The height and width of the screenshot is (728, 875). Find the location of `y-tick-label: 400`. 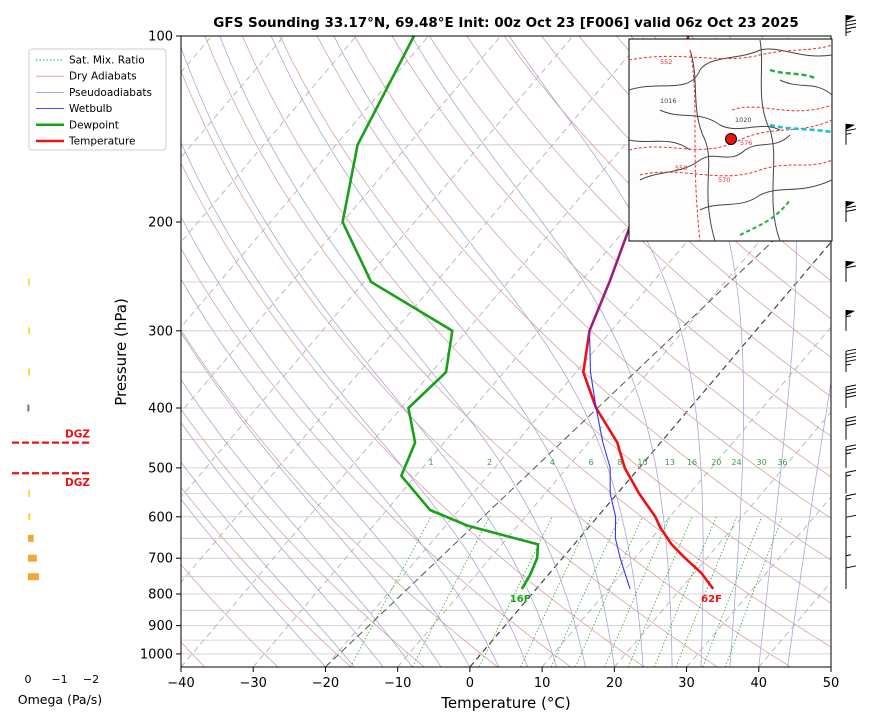

y-tick-label: 400 is located at coordinates (160, 409).